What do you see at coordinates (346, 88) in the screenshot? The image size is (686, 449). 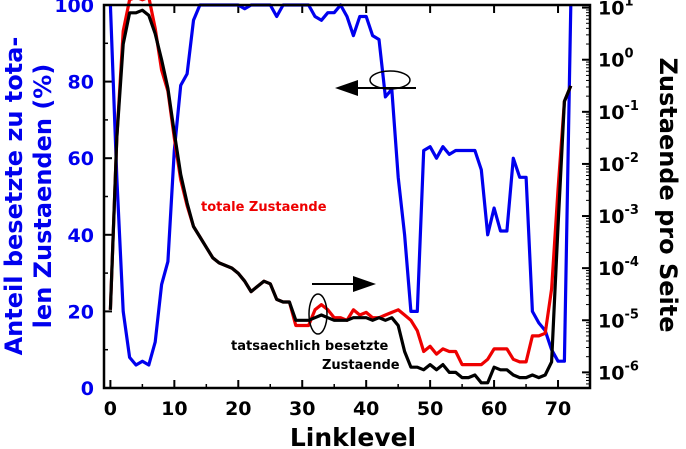 I see `left-arrow-icon` at bounding box center [346, 88].